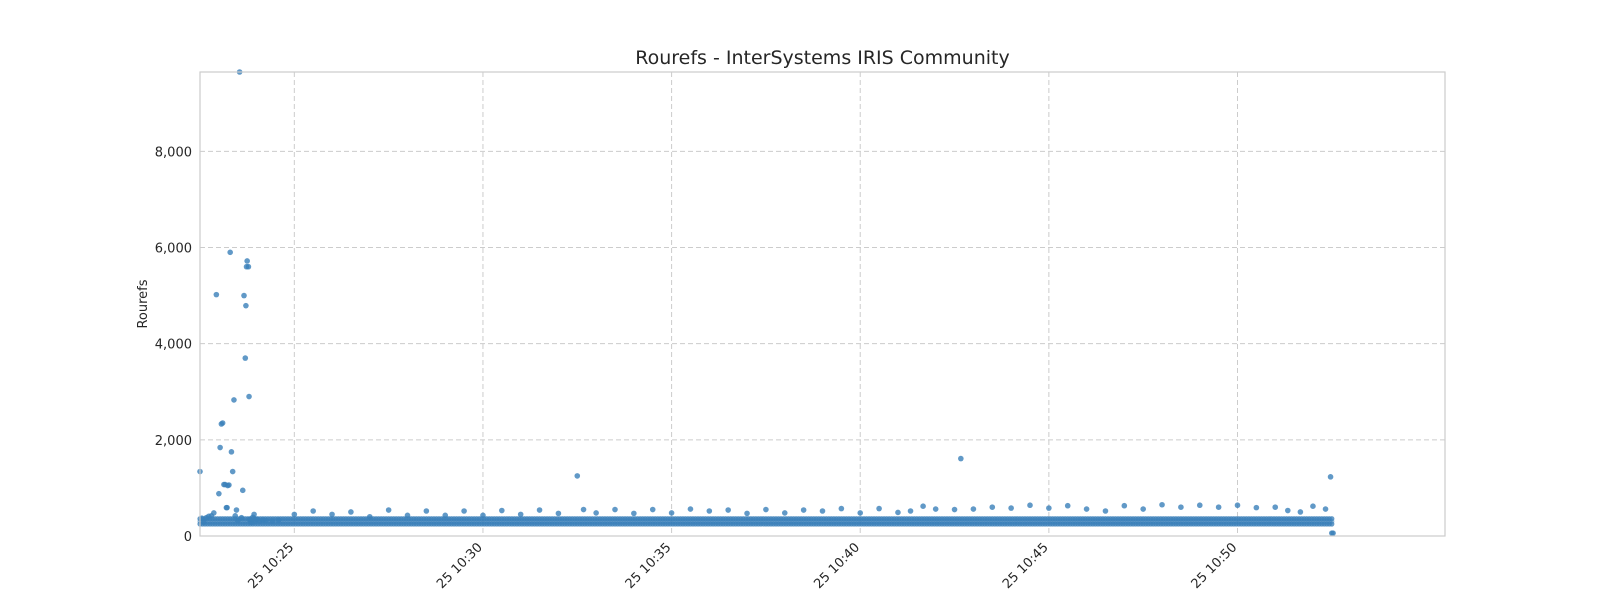 The image size is (1600, 600). Describe the element at coordinates (173, 441) in the screenshot. I see `y-tick-label: 2,000` at that location.